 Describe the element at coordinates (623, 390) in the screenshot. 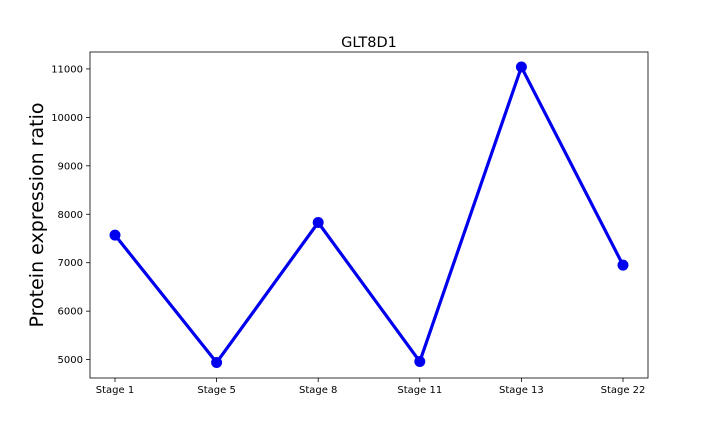

I see `x-tick-label: Stage 22` at that location.